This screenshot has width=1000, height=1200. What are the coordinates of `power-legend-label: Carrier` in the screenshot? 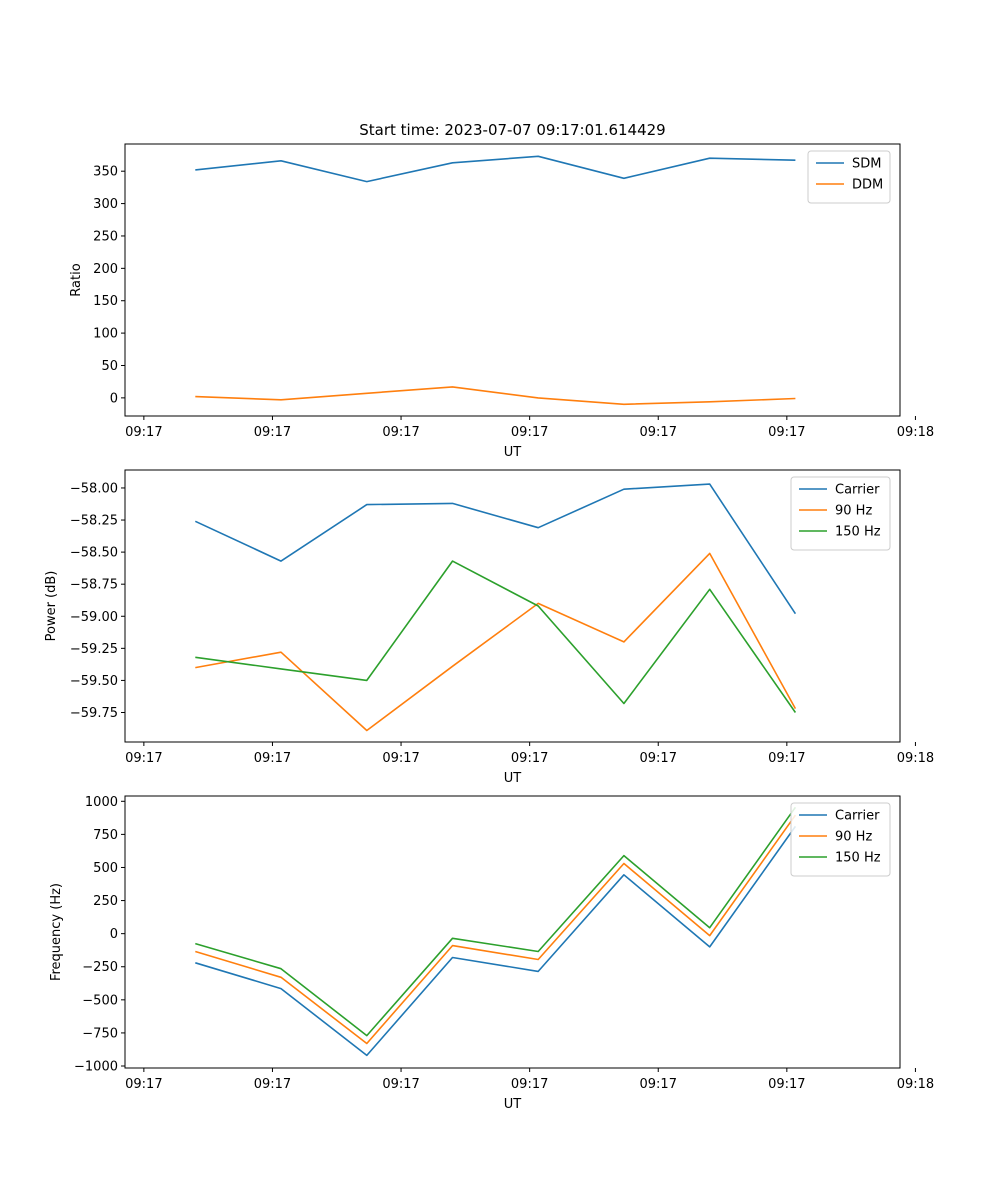 It's located at (857, 490).